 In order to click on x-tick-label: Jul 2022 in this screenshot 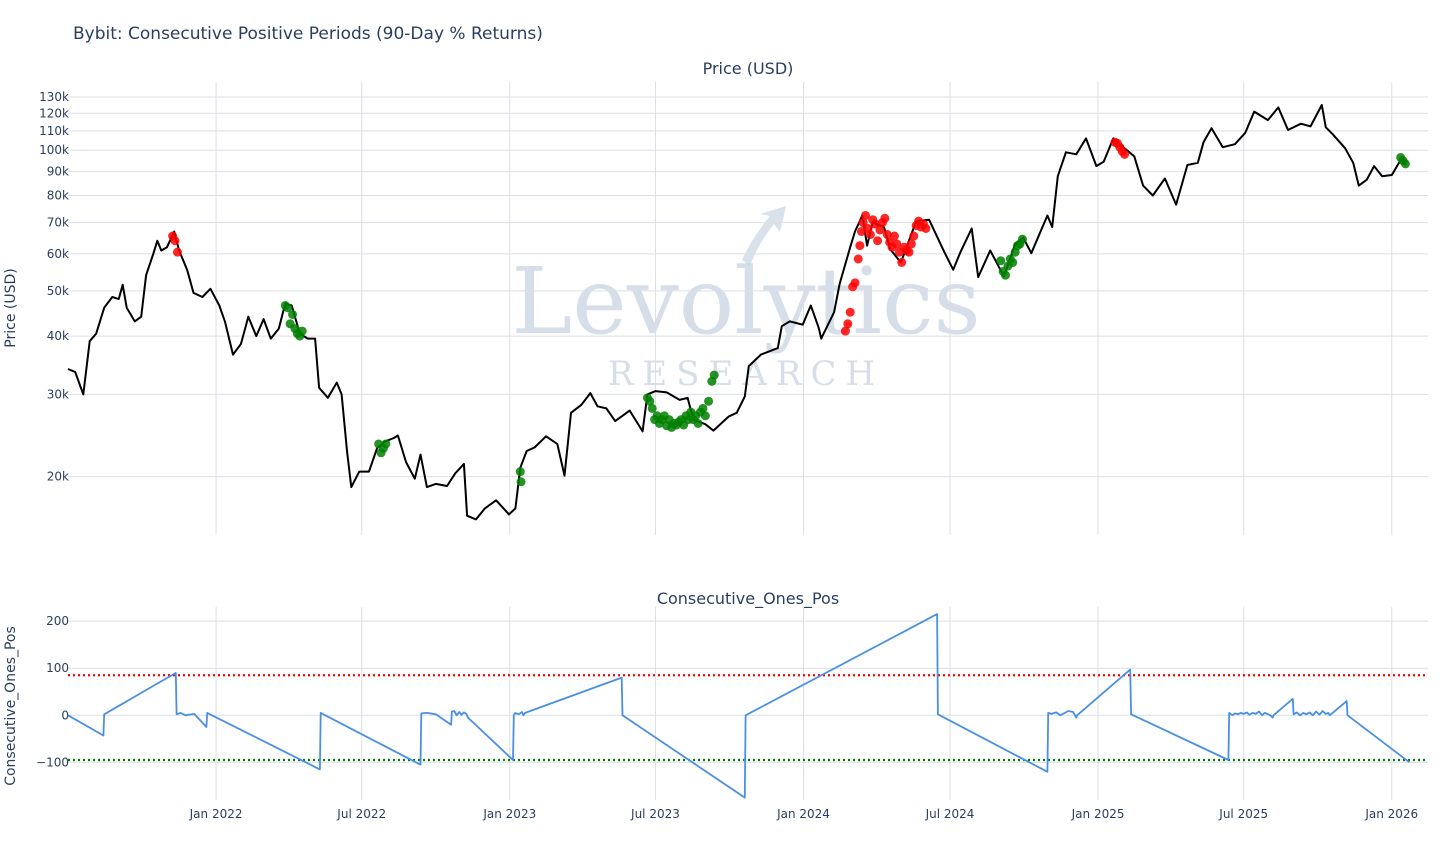, I will do `click(361, 814)`.